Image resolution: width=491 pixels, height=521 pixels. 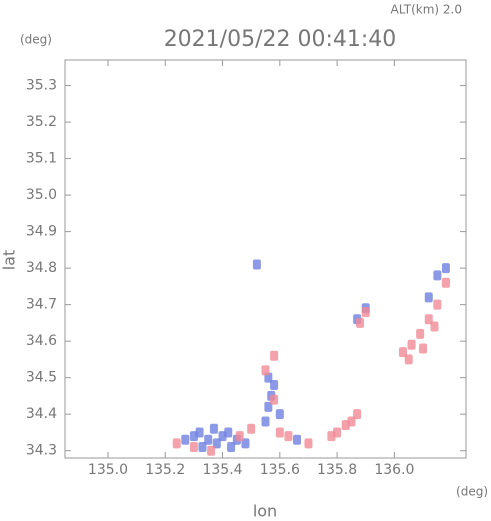 What do you see at coordinates (280, 39) in the screenshot?
I see `chart-title: 2021/05/22 00:41:40` at bounding box center [280, 39].